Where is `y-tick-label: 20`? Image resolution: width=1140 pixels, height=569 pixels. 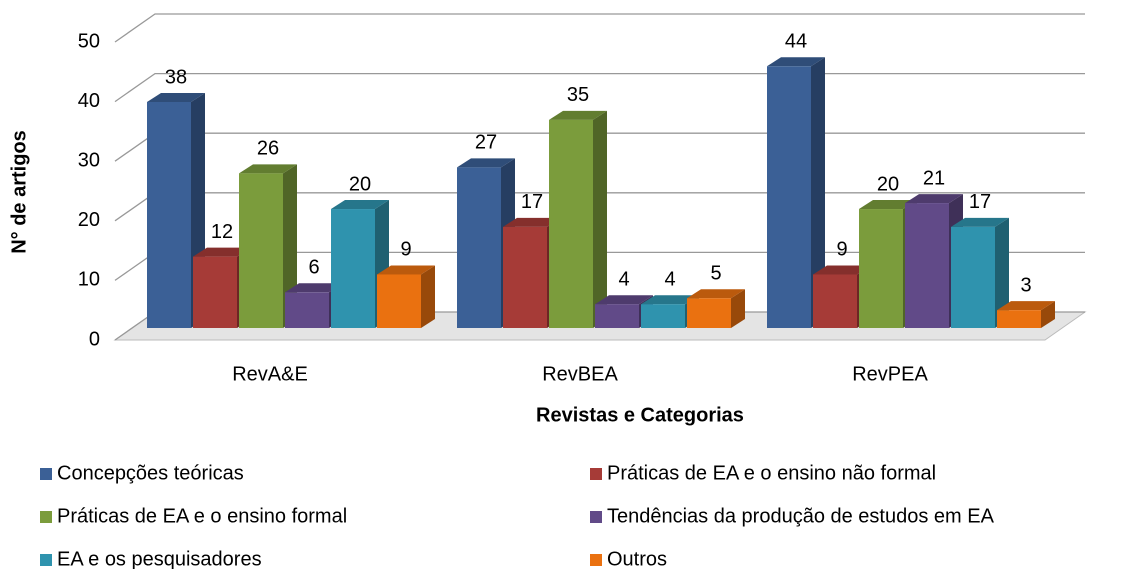
y-tick-label: 20 is located at coordinates (89, 220).